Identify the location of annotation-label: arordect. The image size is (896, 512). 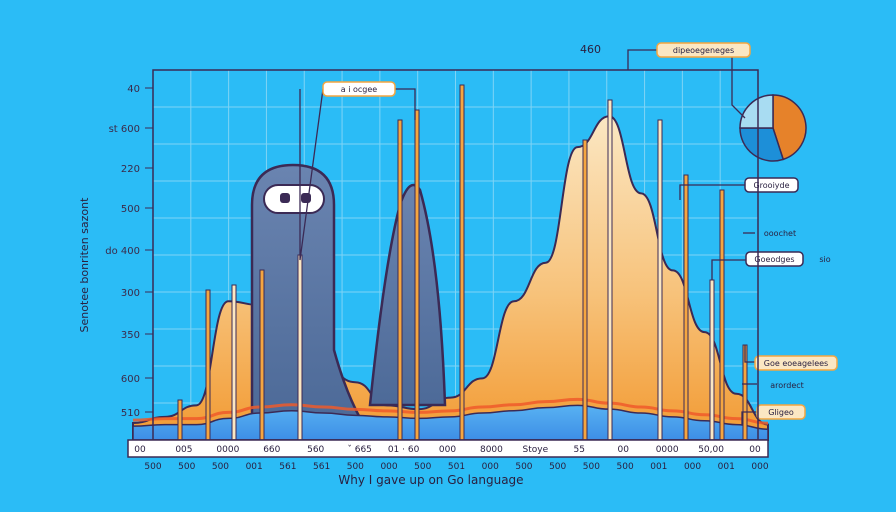
(787, 385).